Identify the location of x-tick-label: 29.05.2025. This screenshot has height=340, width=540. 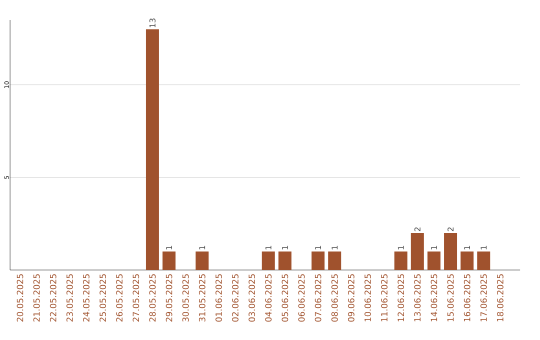
(169, 298).